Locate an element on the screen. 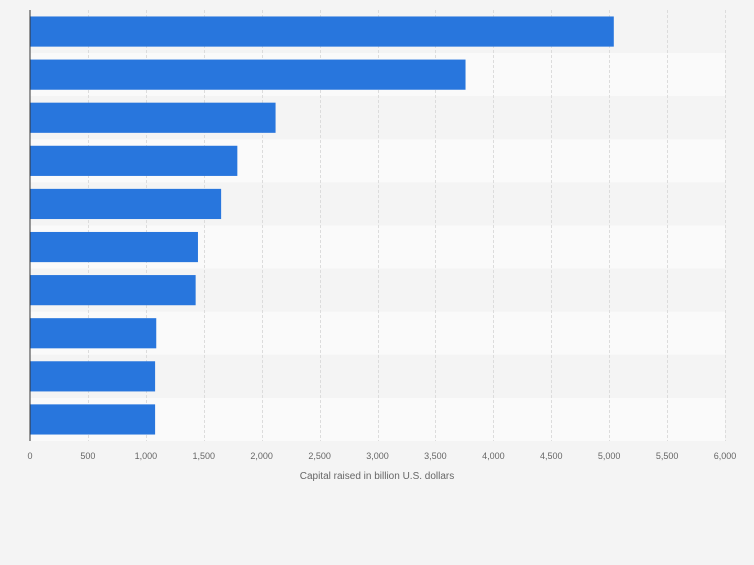 This screenshot has width=754, height=565. x-tick-label: 2,000 is located at coordinates (261, 456).